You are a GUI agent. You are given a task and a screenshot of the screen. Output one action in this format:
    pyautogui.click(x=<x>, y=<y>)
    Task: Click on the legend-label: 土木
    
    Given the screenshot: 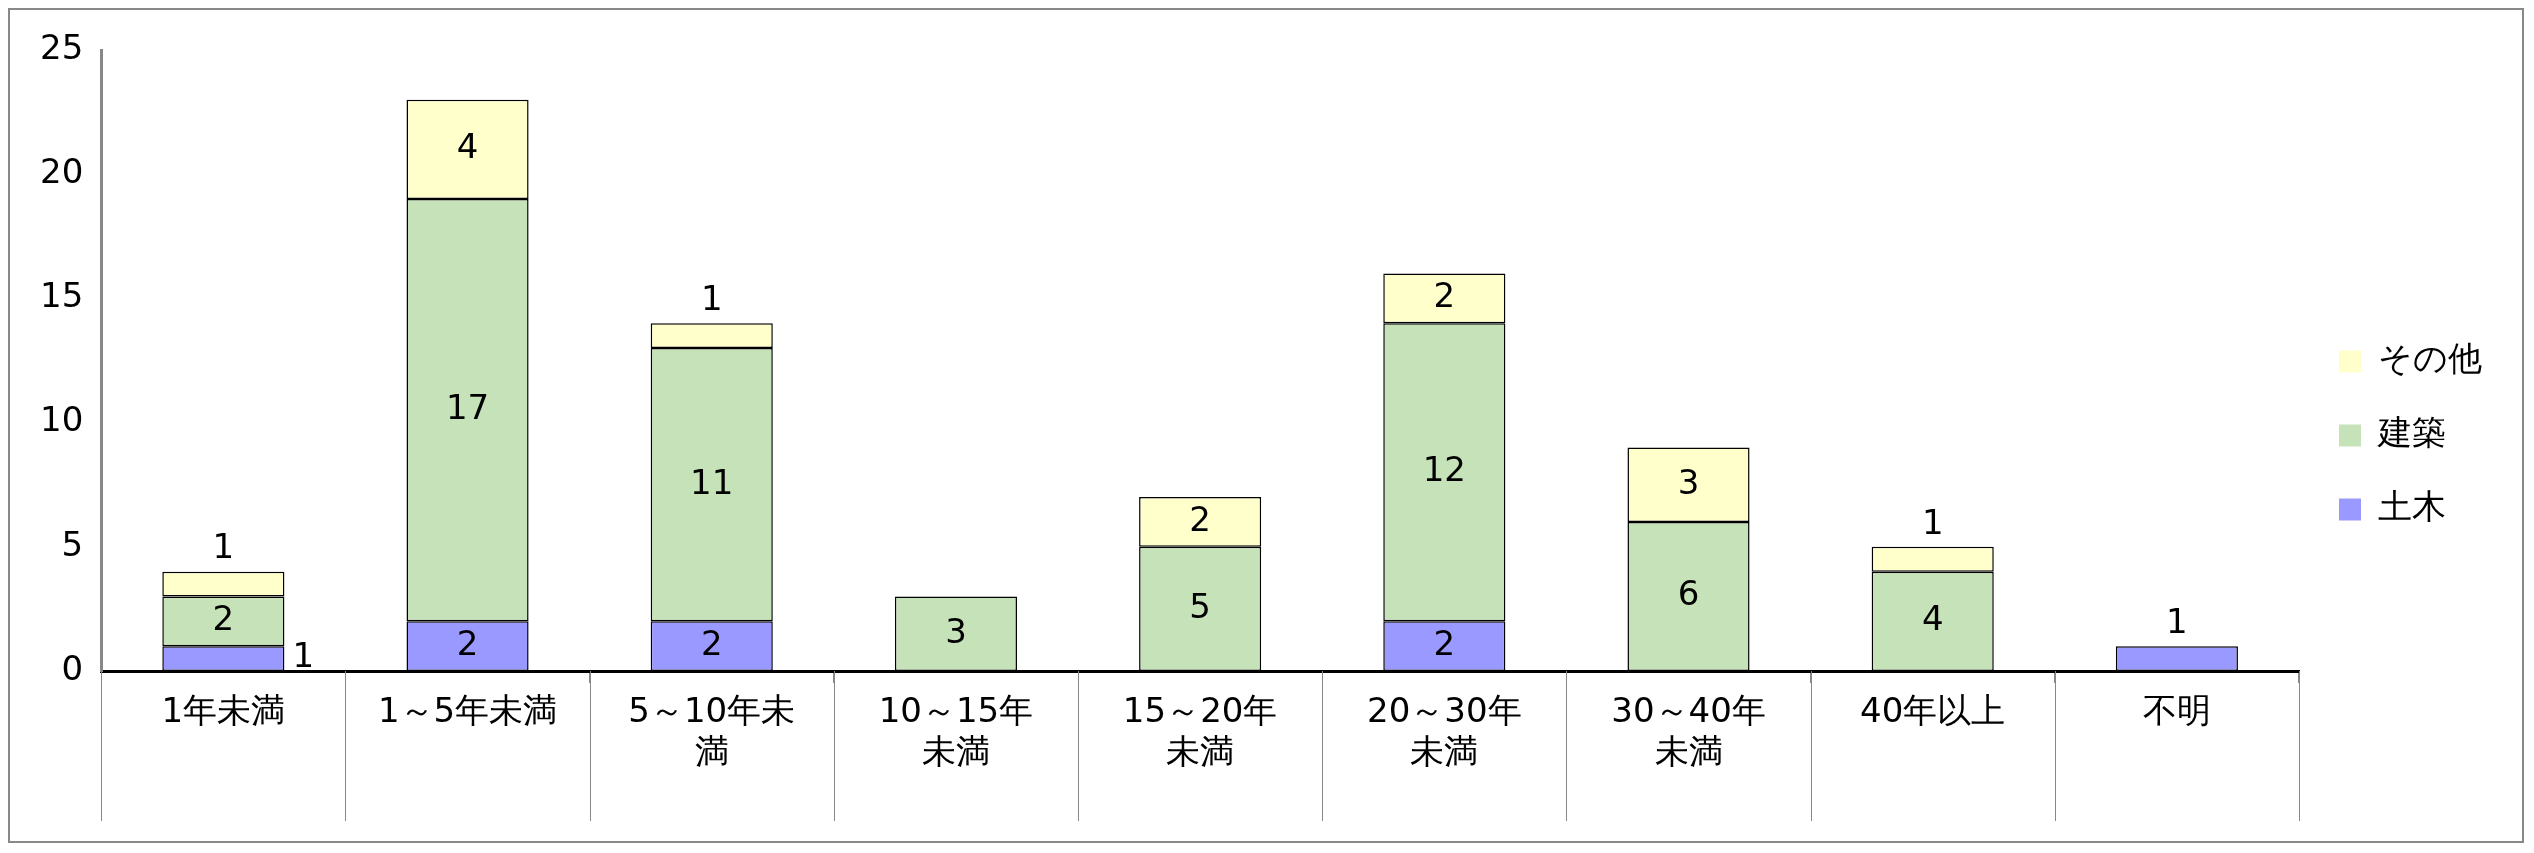 What is the action you would take?
    pyautogui.click(x=2412, y=506)
    